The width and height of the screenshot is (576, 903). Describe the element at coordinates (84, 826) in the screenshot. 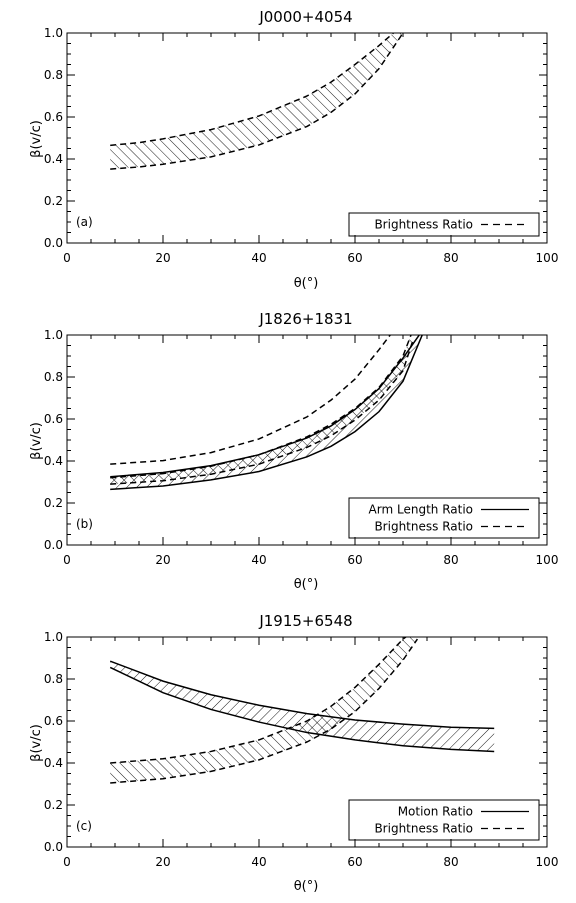

I see `panel-label: (c)` at that location.